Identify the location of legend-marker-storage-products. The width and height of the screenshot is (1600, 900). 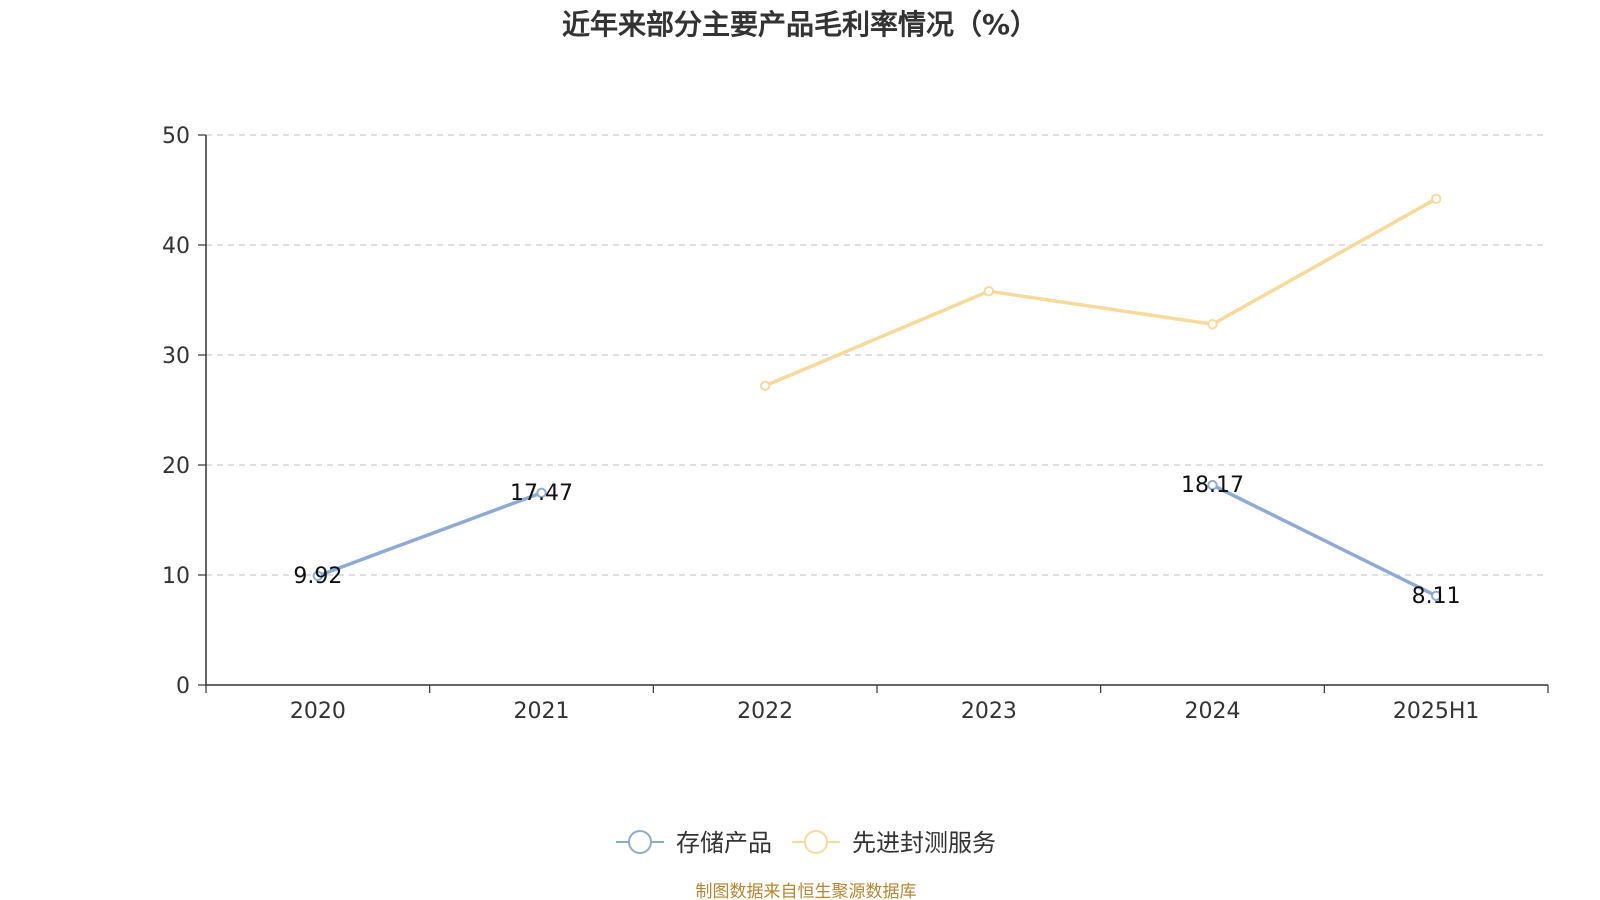
(640, 842).